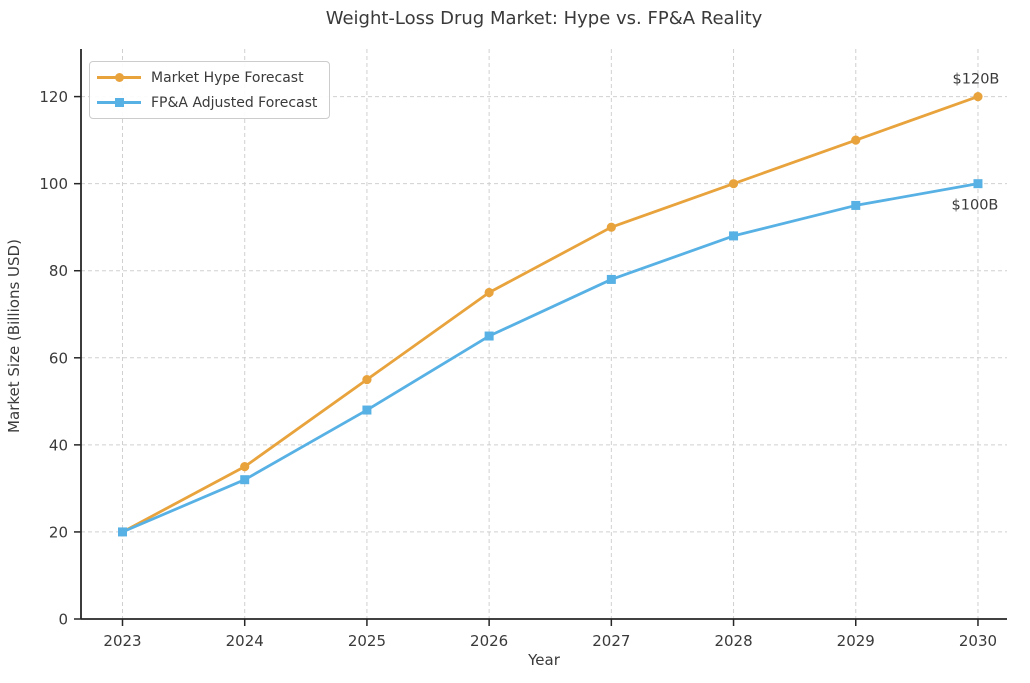 The width and height of the screenshot is (1030, 683). I want to click on legend-swatch-square-icon, so click(119, 102).